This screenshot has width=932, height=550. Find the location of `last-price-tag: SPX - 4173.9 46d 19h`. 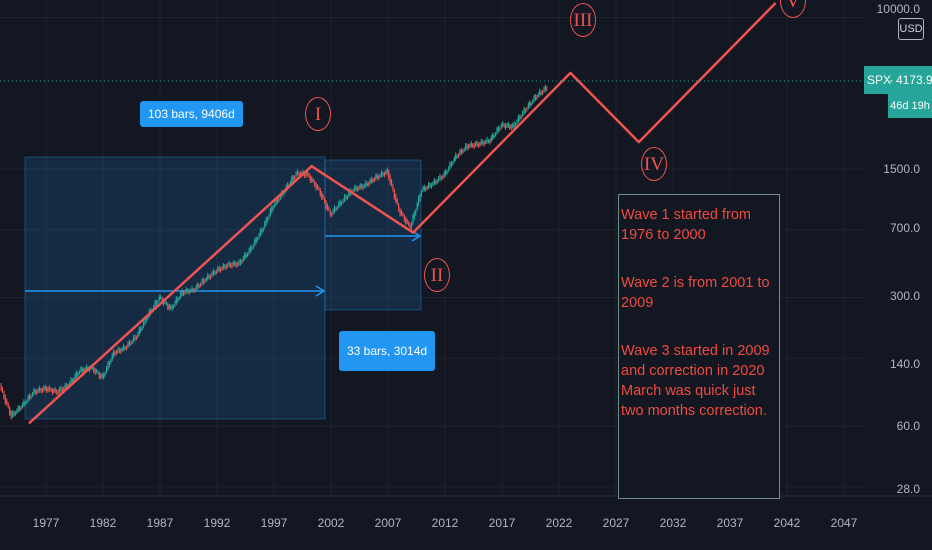

last-price-tag: SPX - 4173.9 46d 19h is located at coordinates (898, 92).